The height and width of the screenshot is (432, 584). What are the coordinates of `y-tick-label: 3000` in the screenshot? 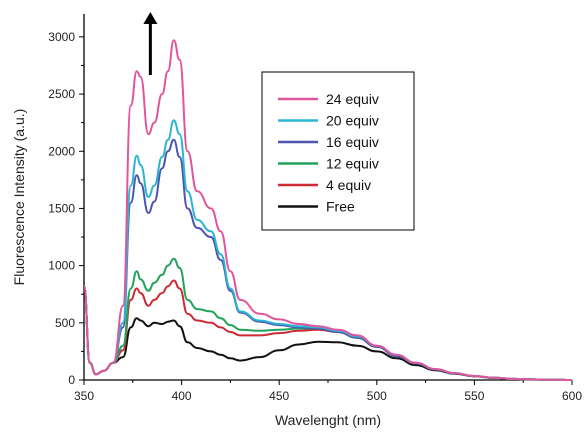 It's located at (61, 37).